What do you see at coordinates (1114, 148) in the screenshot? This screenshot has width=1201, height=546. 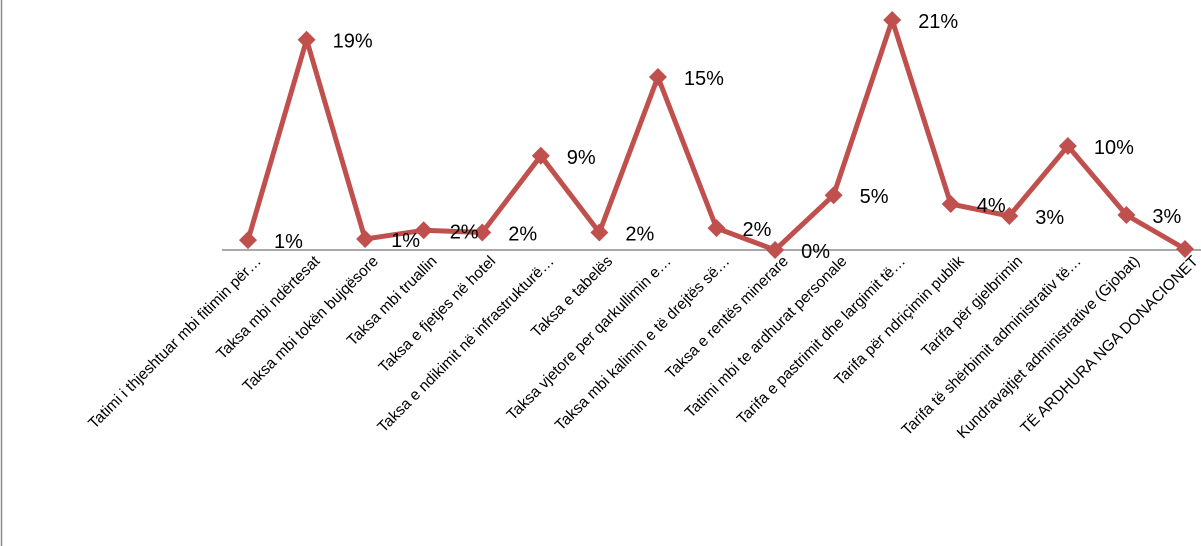 I see `data-label: 10%` at bounding box center [1114, 148].